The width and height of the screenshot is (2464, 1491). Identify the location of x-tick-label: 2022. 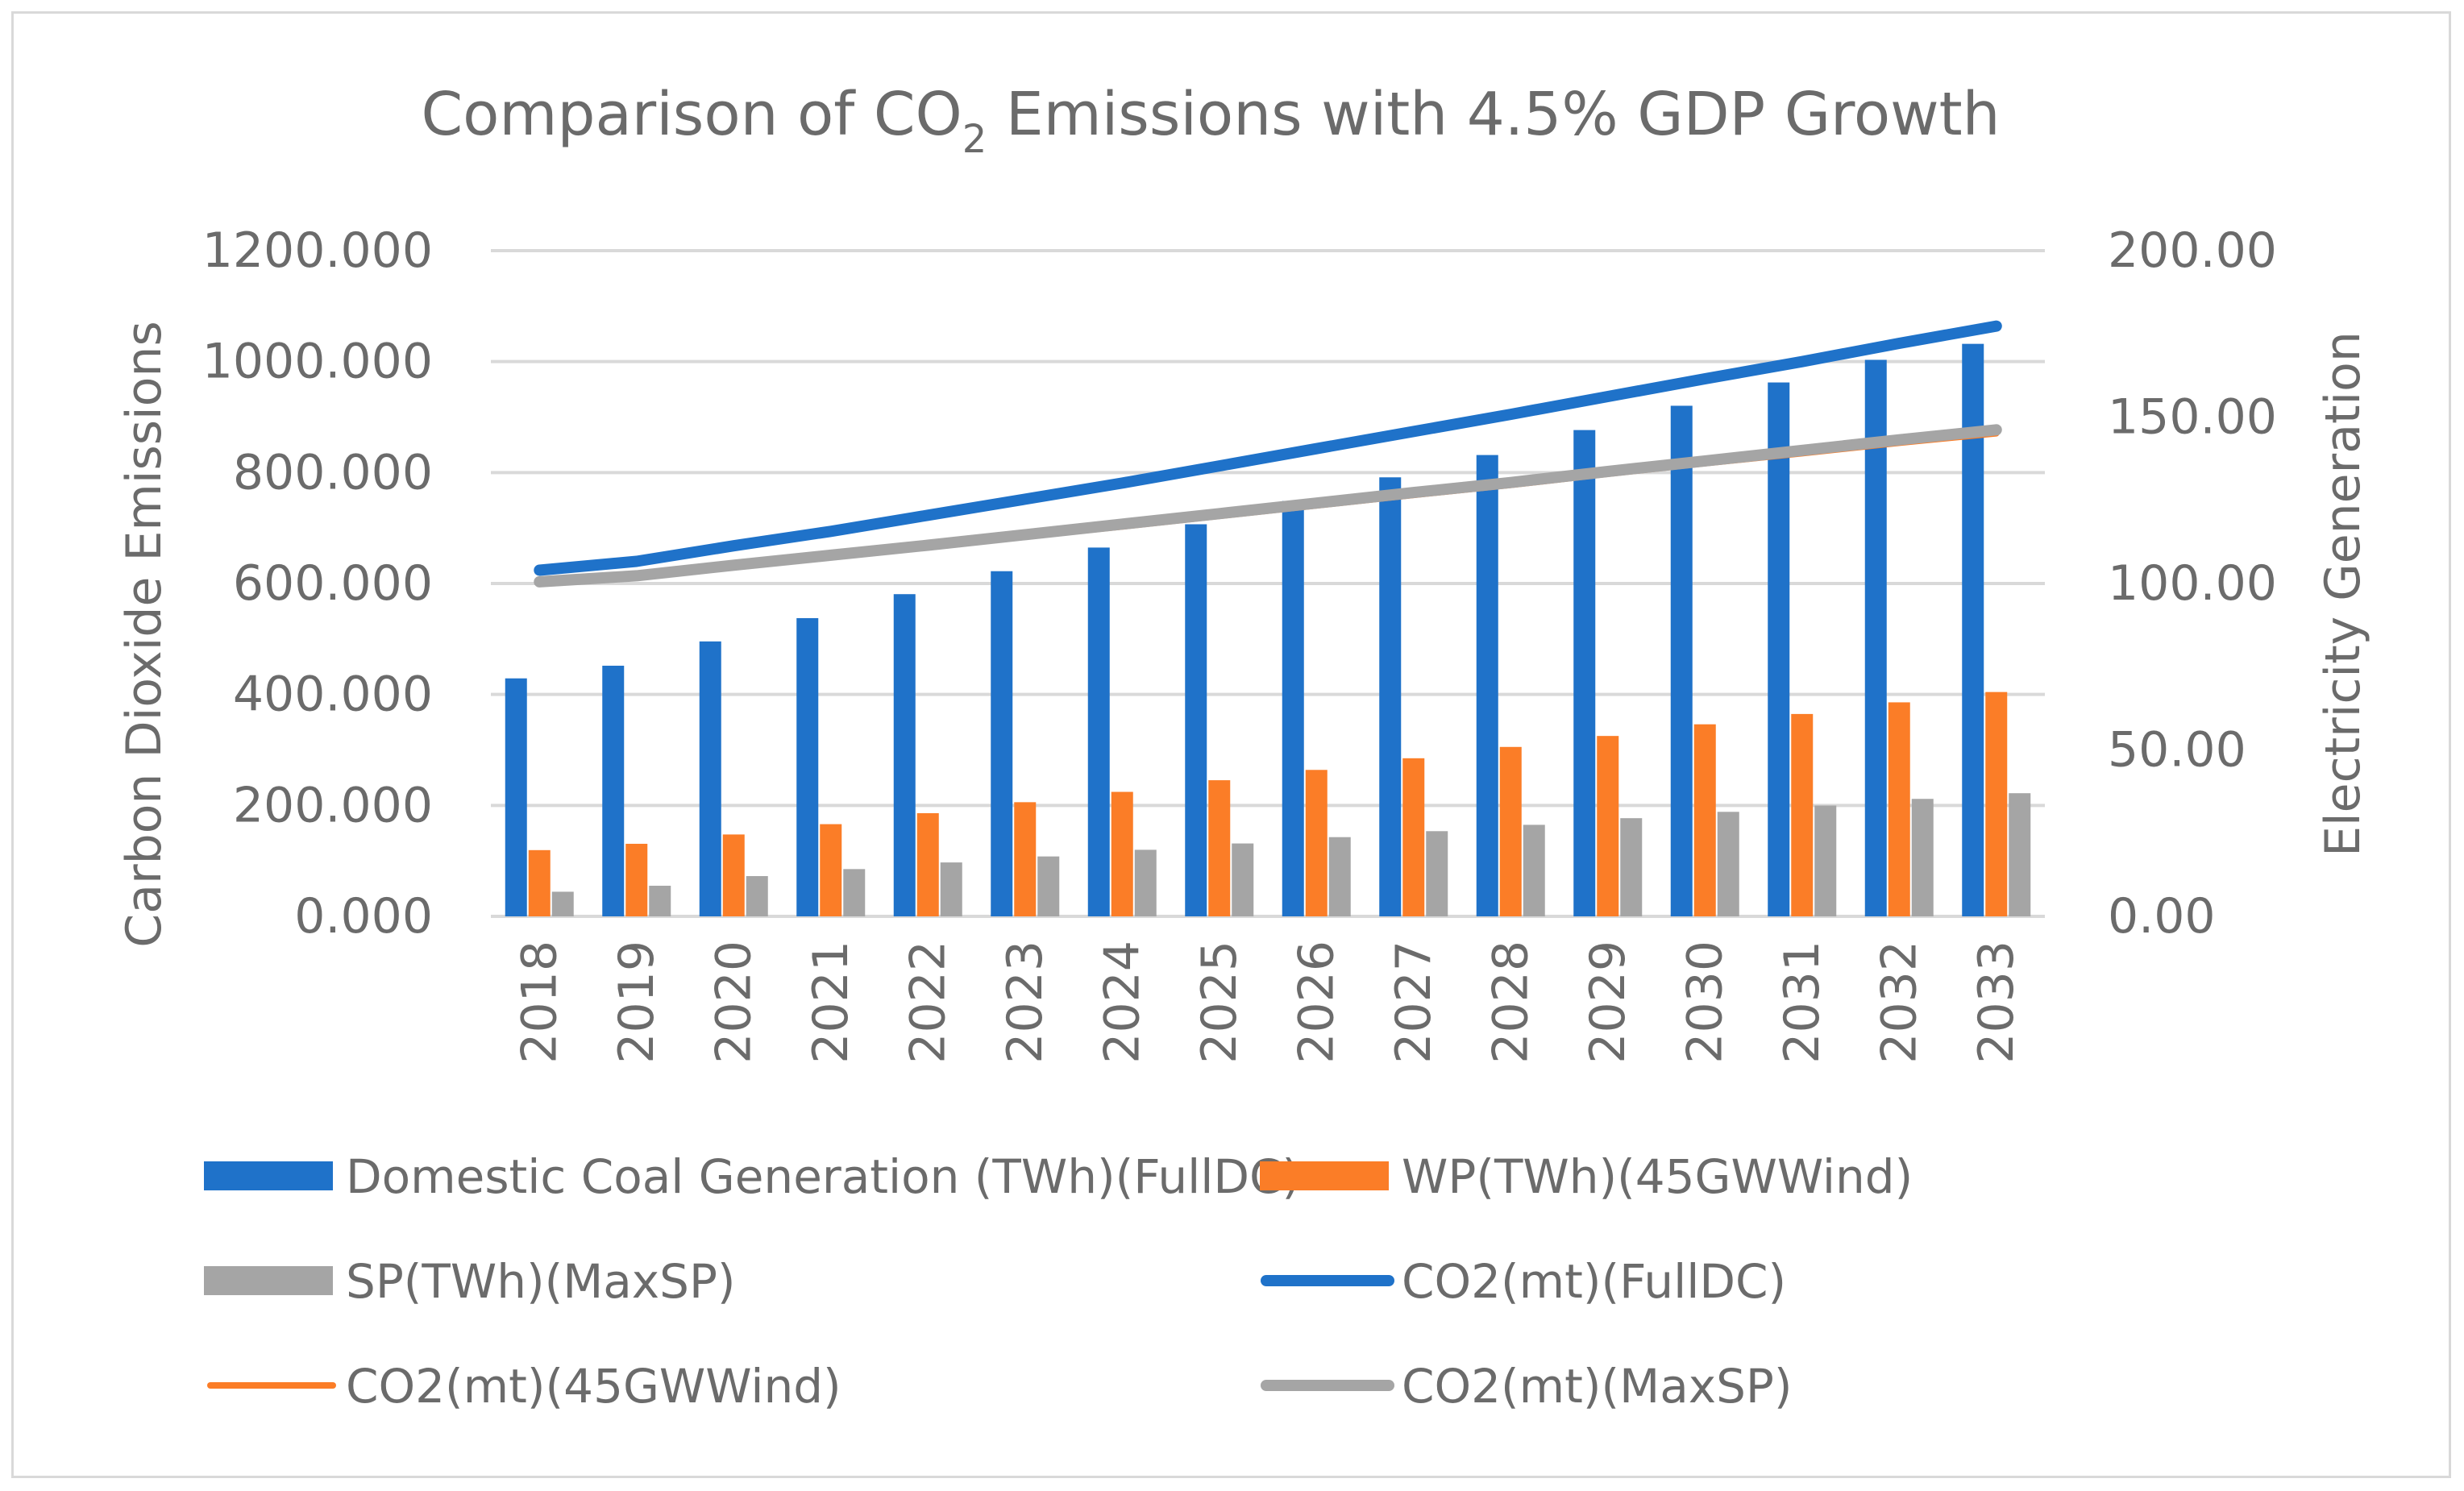
(928, 1002).